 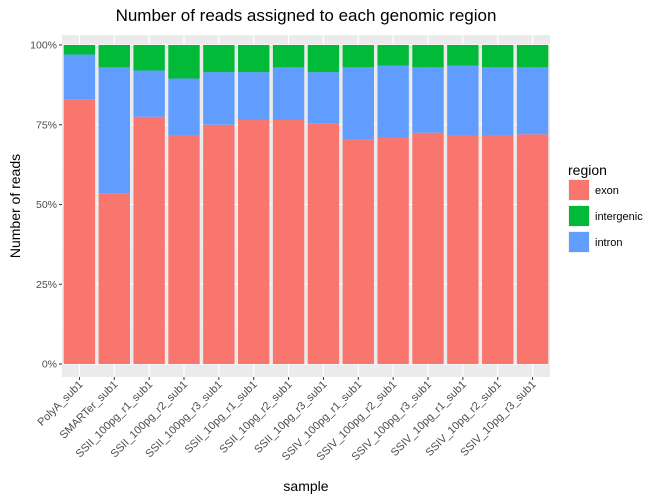 I want to click on legend-label: exon, so click(x=607, y=191).